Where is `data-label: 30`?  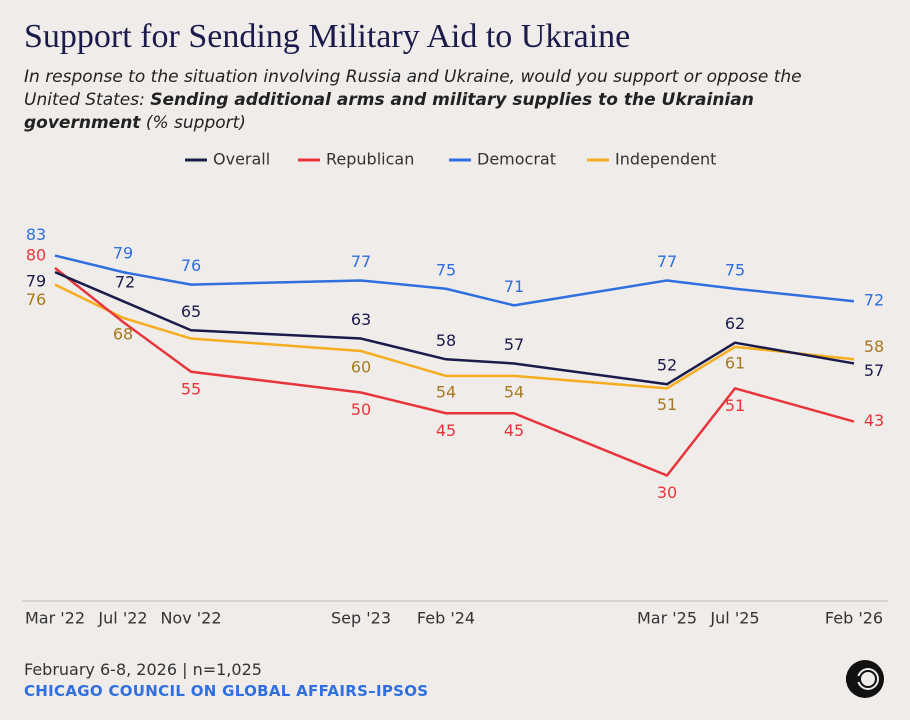 data-label: 30 is located at coordinates (667, 492).